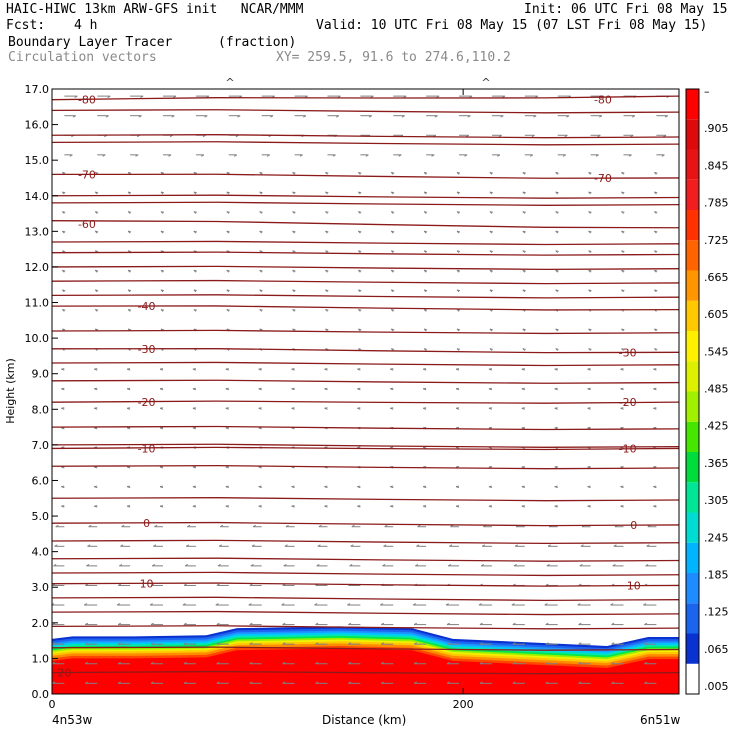 Image resolution: width=740 pixels, height=740 pixels. What do you see at coordinates (628, 352) in the screenshot?
I see `contour-label: -30` at bounding box center [628, 352].